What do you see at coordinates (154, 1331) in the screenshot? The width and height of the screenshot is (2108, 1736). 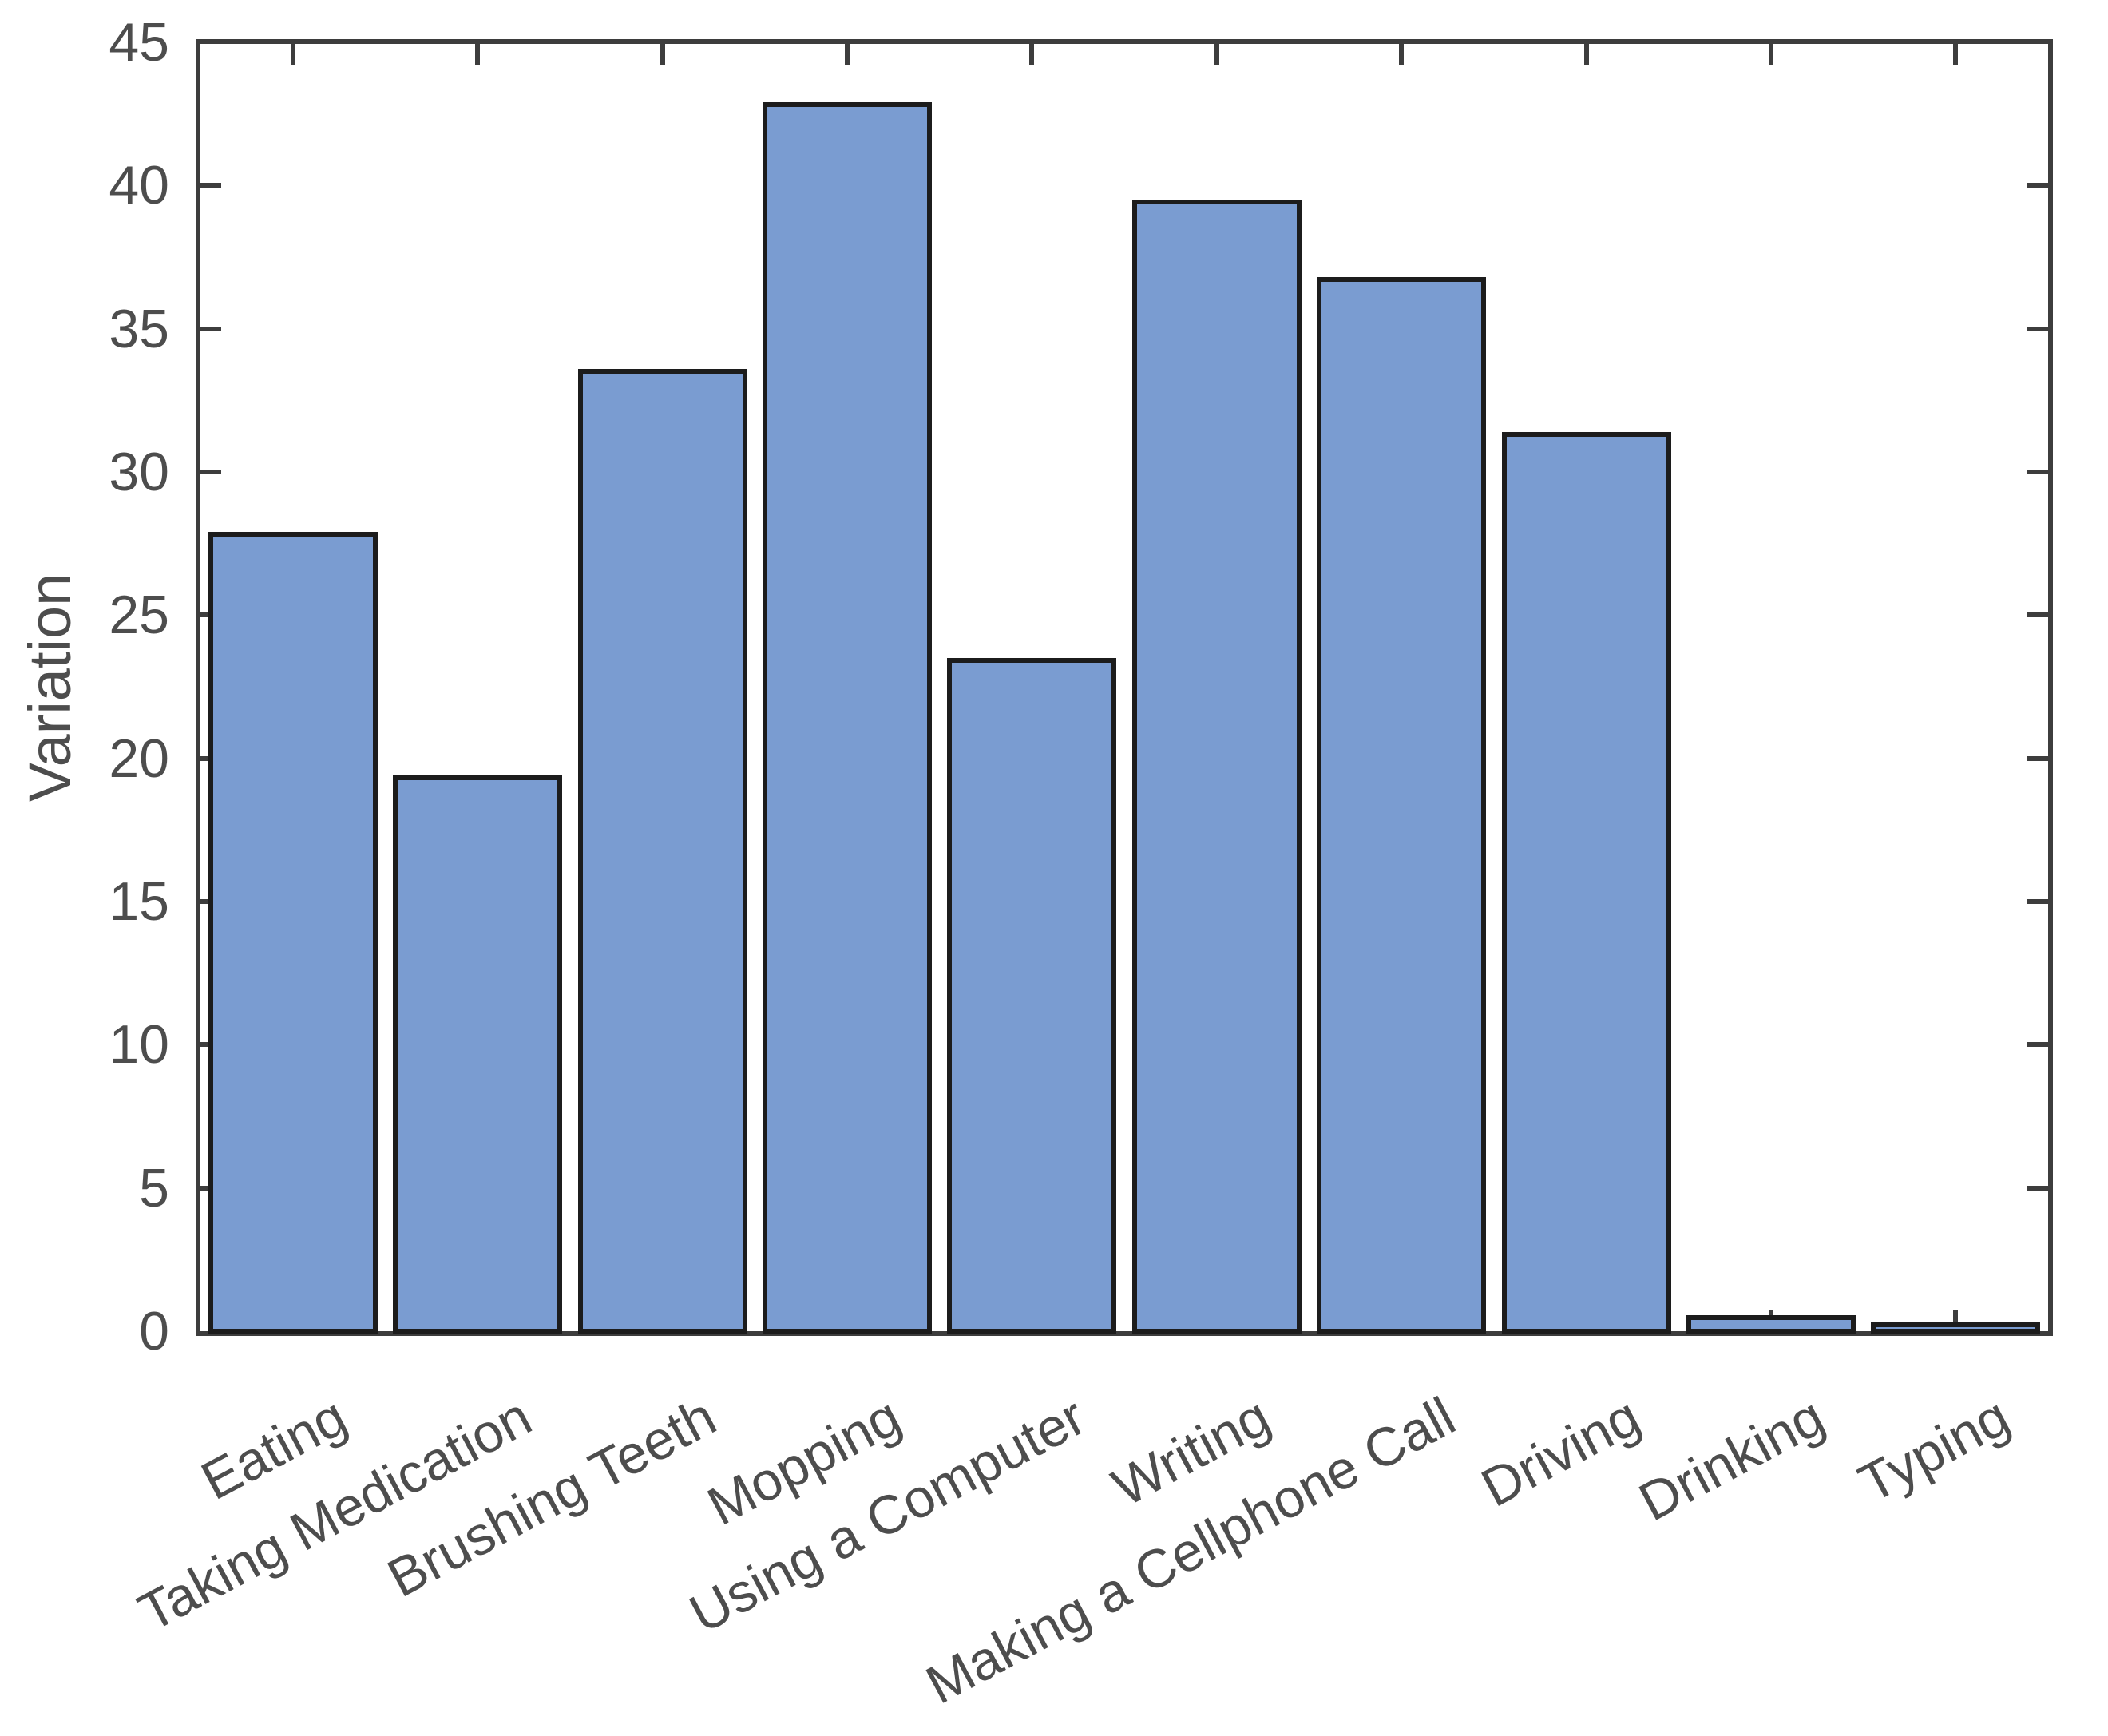 I see `y-tick-label: 0` at bounding box center [154, 1331].